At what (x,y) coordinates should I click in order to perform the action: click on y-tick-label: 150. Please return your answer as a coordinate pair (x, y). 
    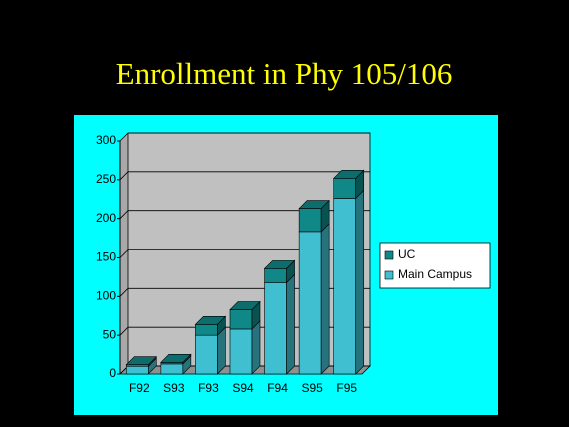
    Looking at the image, I should click on (106, 257).